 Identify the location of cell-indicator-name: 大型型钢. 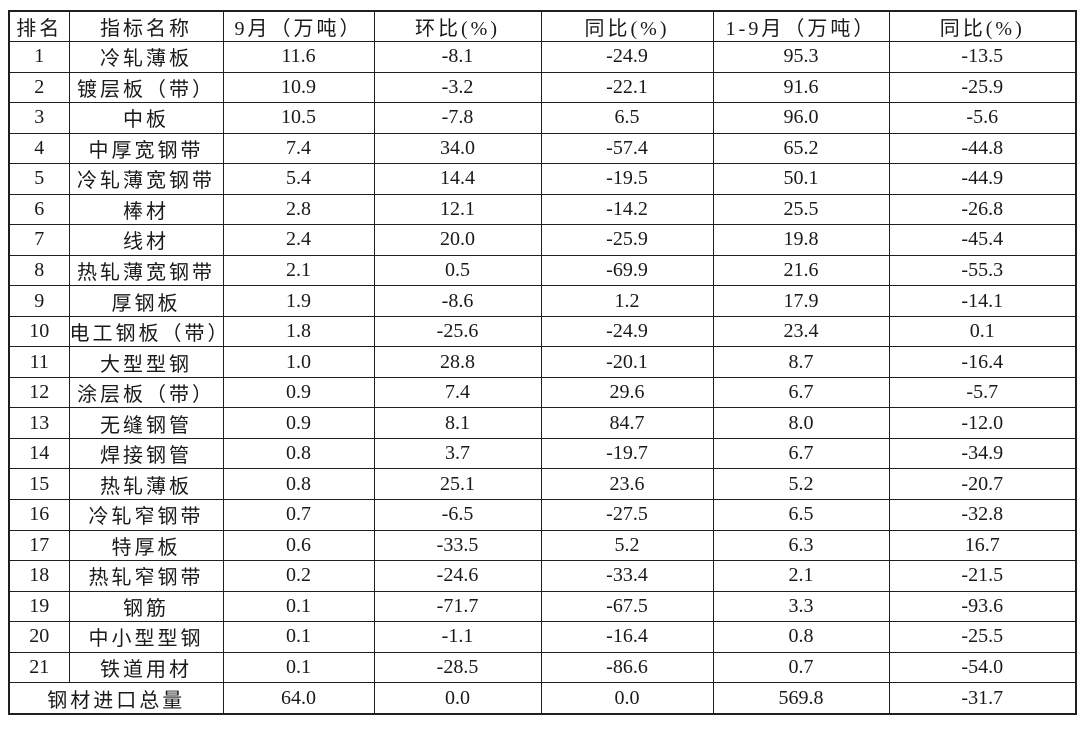
(146, 362).